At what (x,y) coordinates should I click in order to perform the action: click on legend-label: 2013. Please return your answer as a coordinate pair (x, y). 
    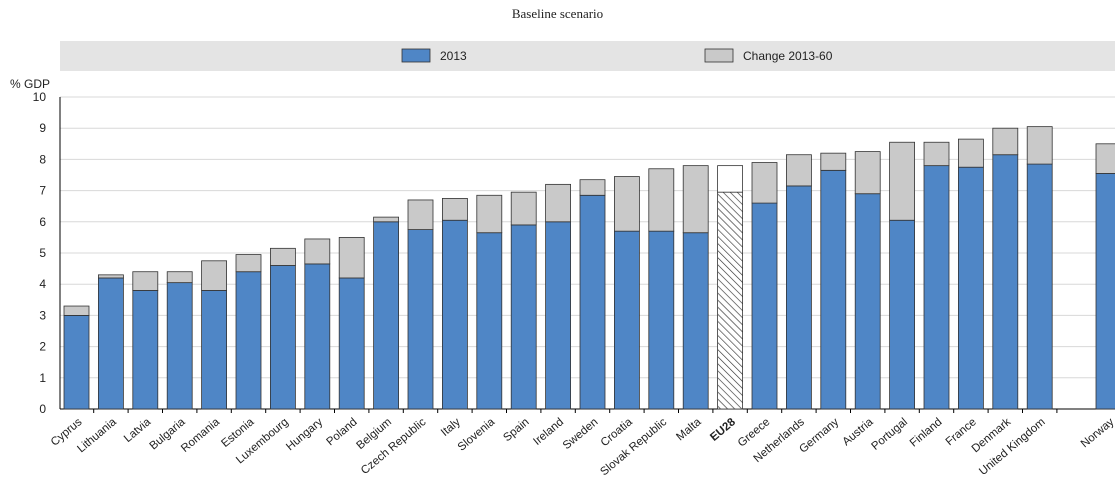
    Looking at the image, I should click on (453, 56).